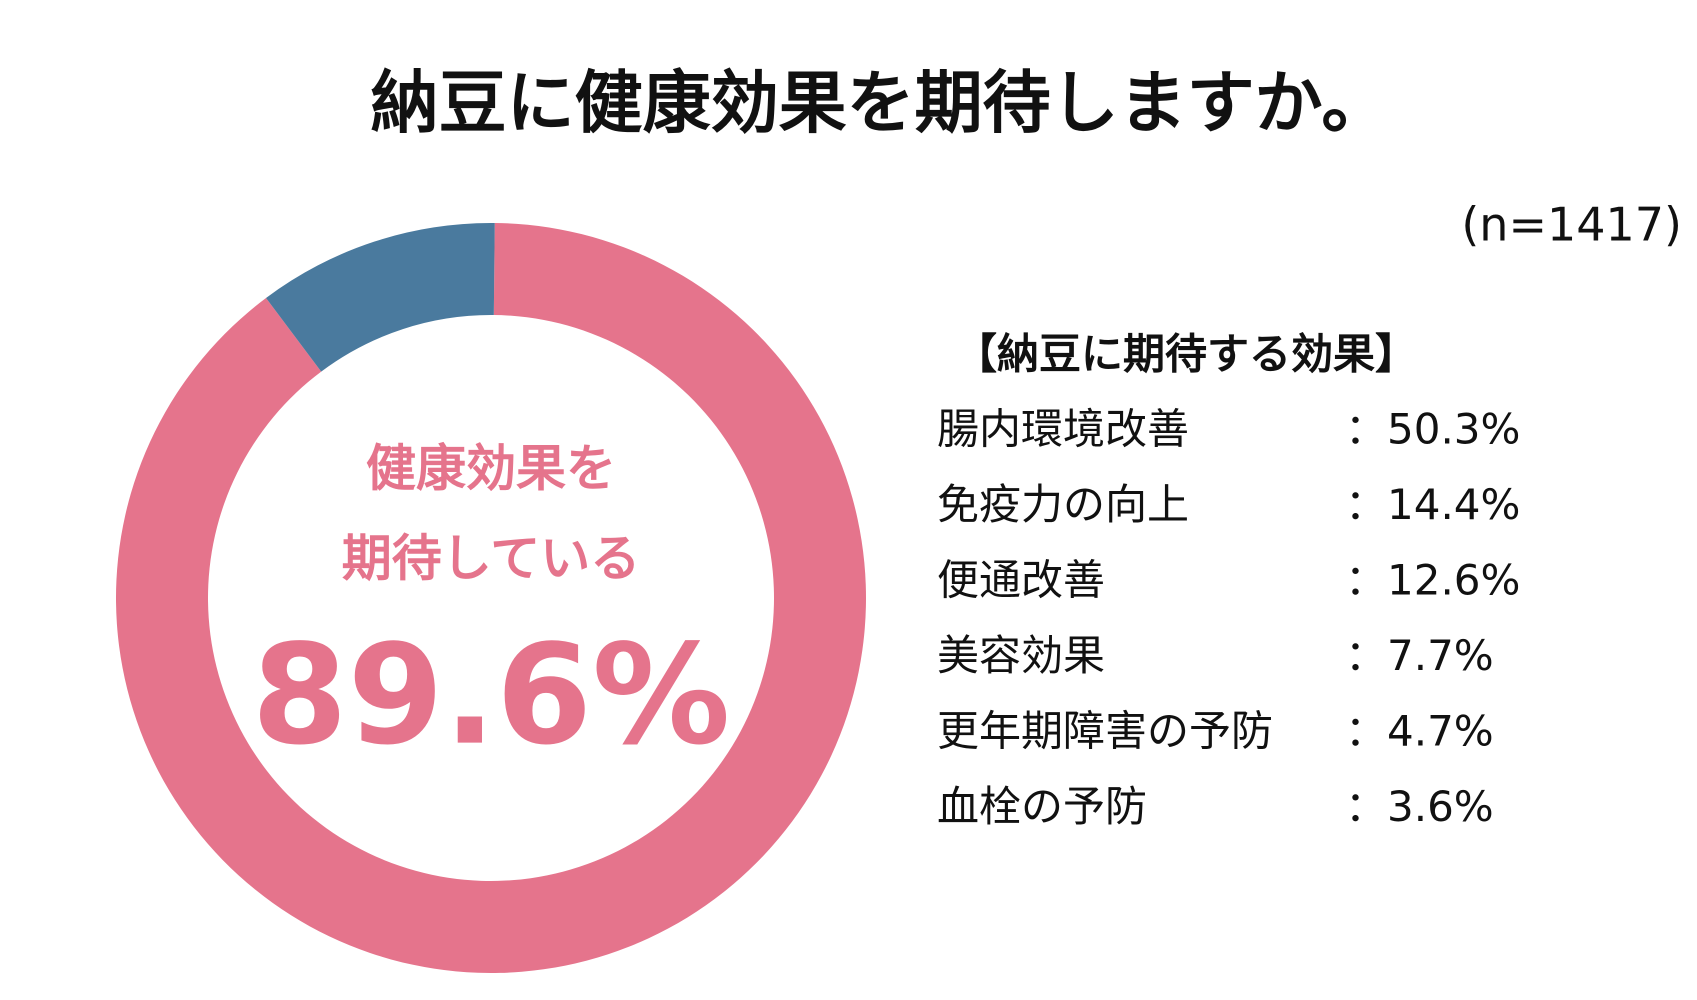  What do you see at coordinates (491, 559) in the screenshot?
I see `center-label: 期待している` at bounding box center [491, 559].